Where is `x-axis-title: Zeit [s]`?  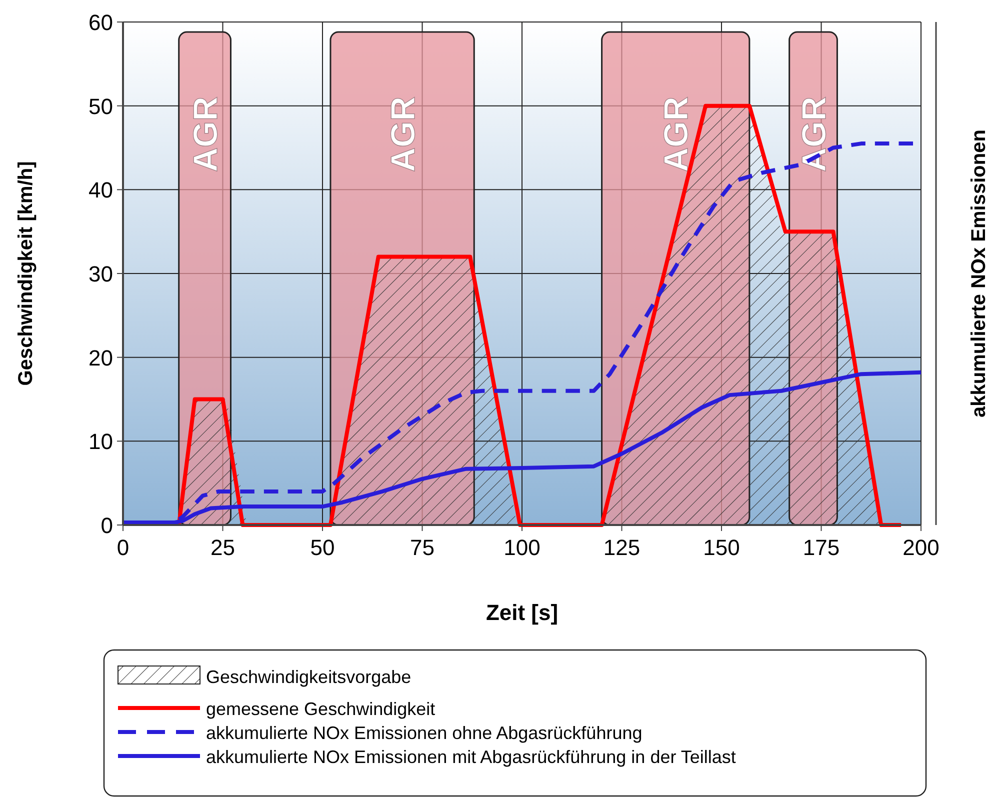 x-axis-title: Zeit [s] is located at coordinates (522, 612).